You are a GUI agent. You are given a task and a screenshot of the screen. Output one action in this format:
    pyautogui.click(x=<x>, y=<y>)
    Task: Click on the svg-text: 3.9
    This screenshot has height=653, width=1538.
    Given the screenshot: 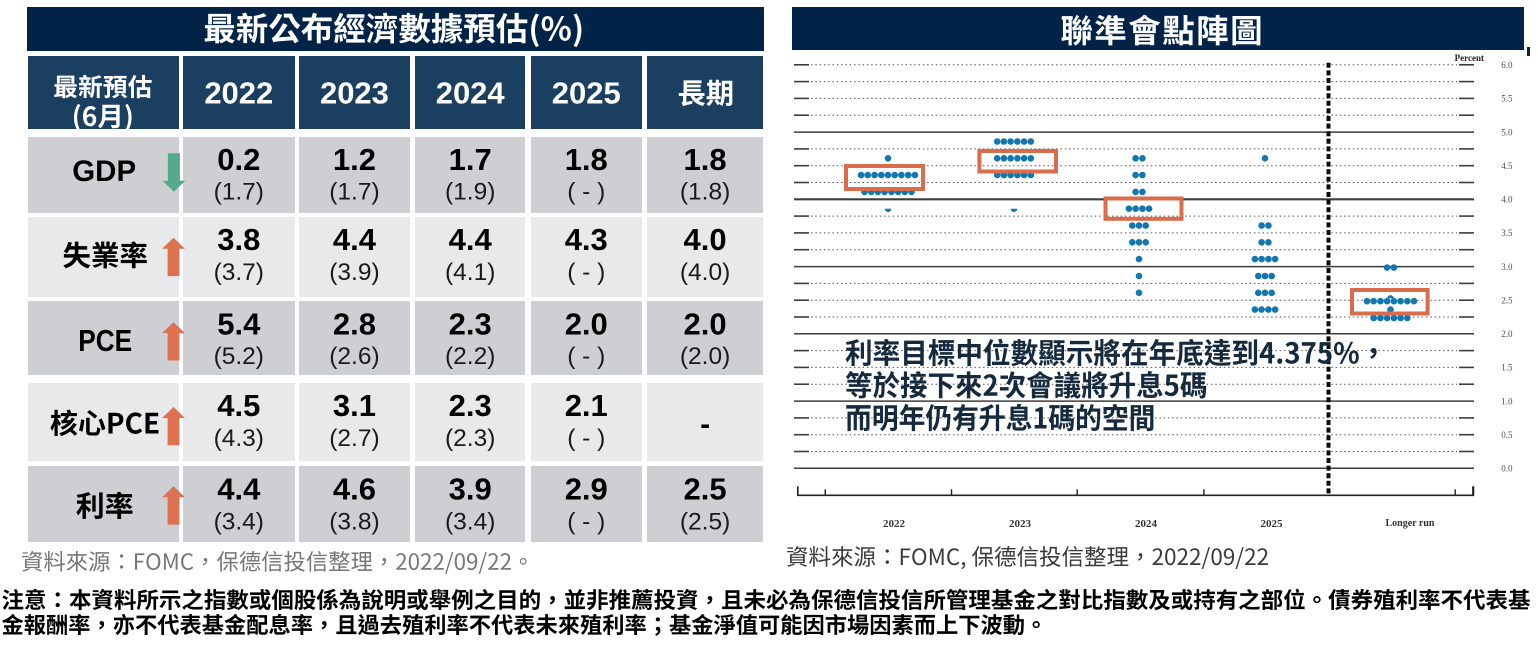 What is the action you would take?
    pyautogui.click(x=470, y=489)
    